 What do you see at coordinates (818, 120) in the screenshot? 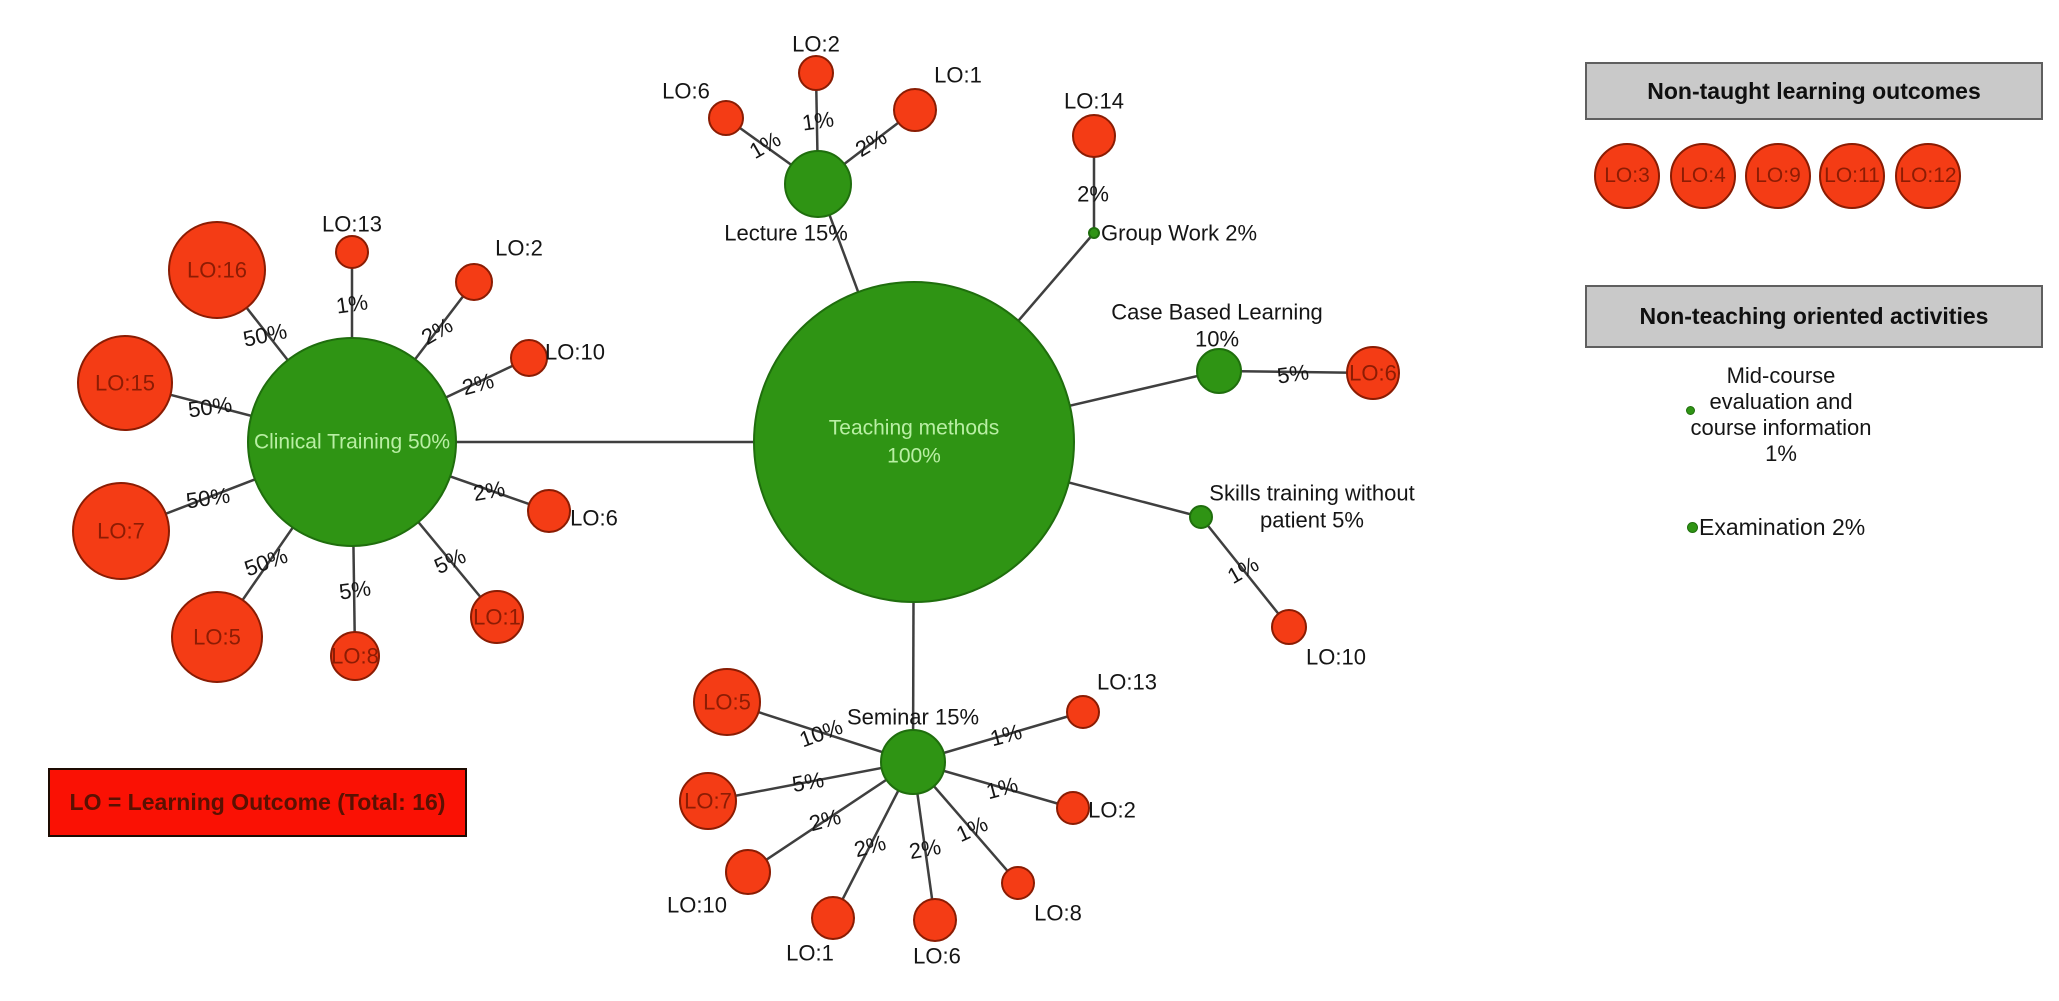
I see `edge-weight-lecture-le2: 1%` at bounding box center [818, 120].